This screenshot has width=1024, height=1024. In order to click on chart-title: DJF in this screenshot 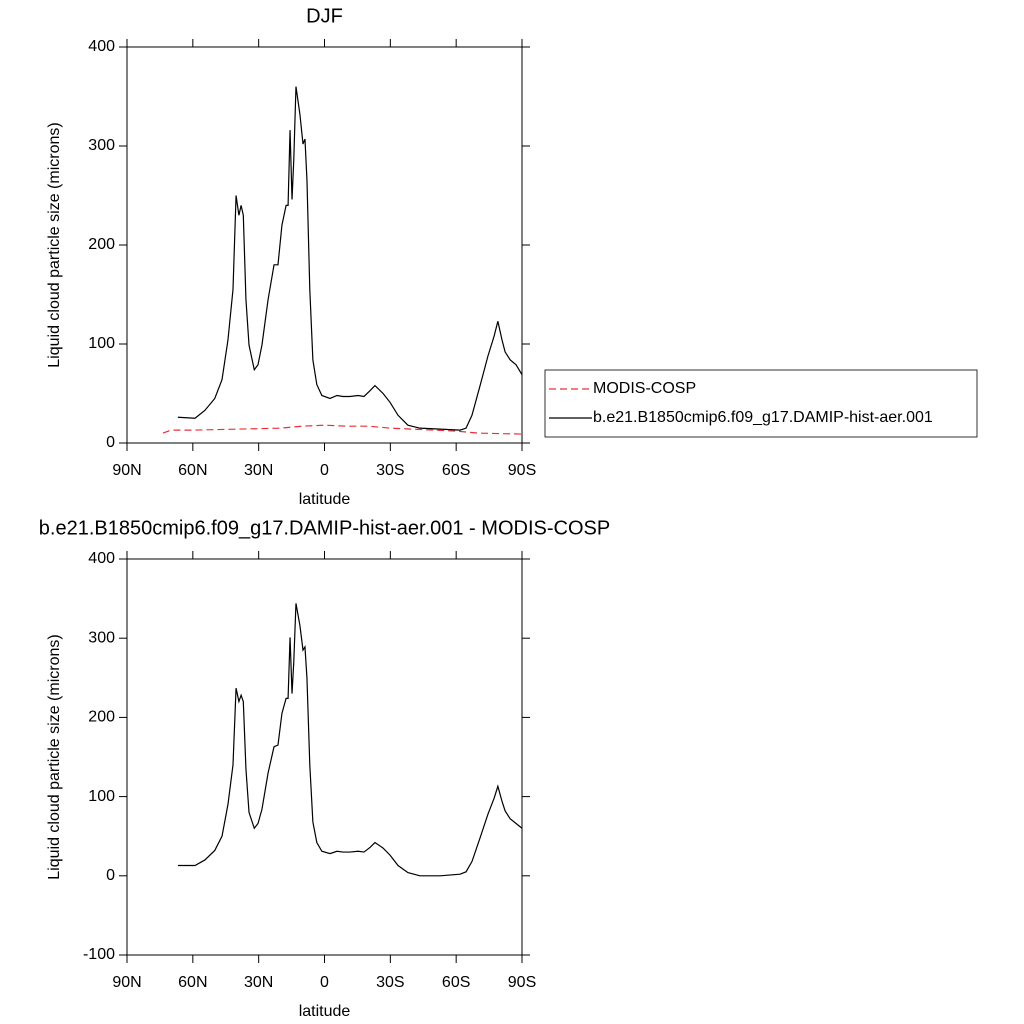, I will do `click(324, 16)`.